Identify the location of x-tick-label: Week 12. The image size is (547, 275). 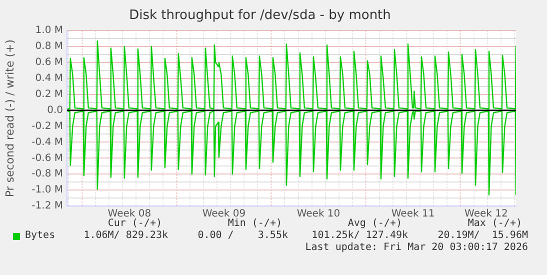
(486, 214).